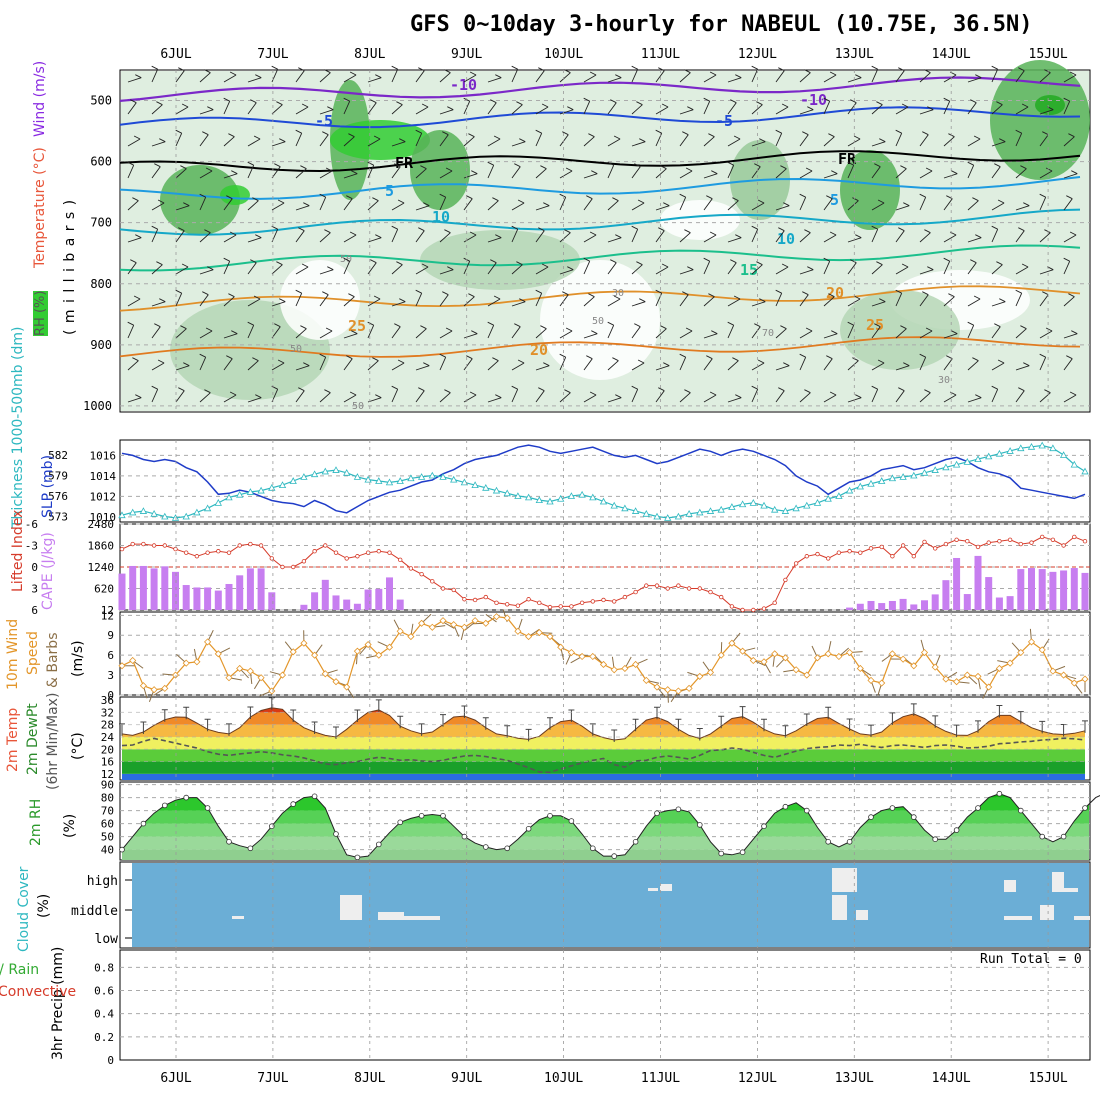 Image resolution: width=1100 pixels, height=1100 pixels. Describe the element at coordinates (103, 496) in the screenshot. I see `slp-tick-1012: 1012` at that location.